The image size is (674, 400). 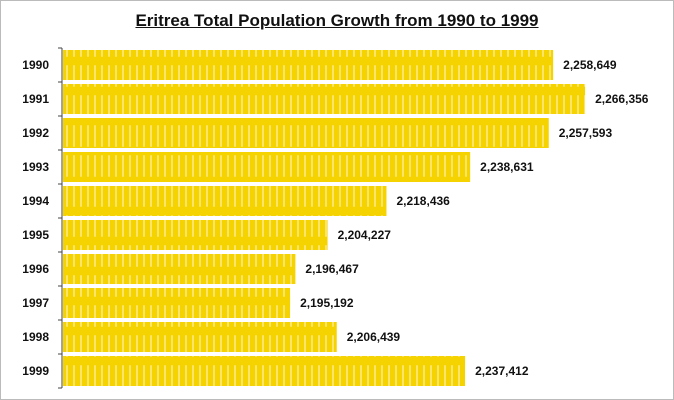 I want to click on category-label: 1998, so click(x=35, y=337).